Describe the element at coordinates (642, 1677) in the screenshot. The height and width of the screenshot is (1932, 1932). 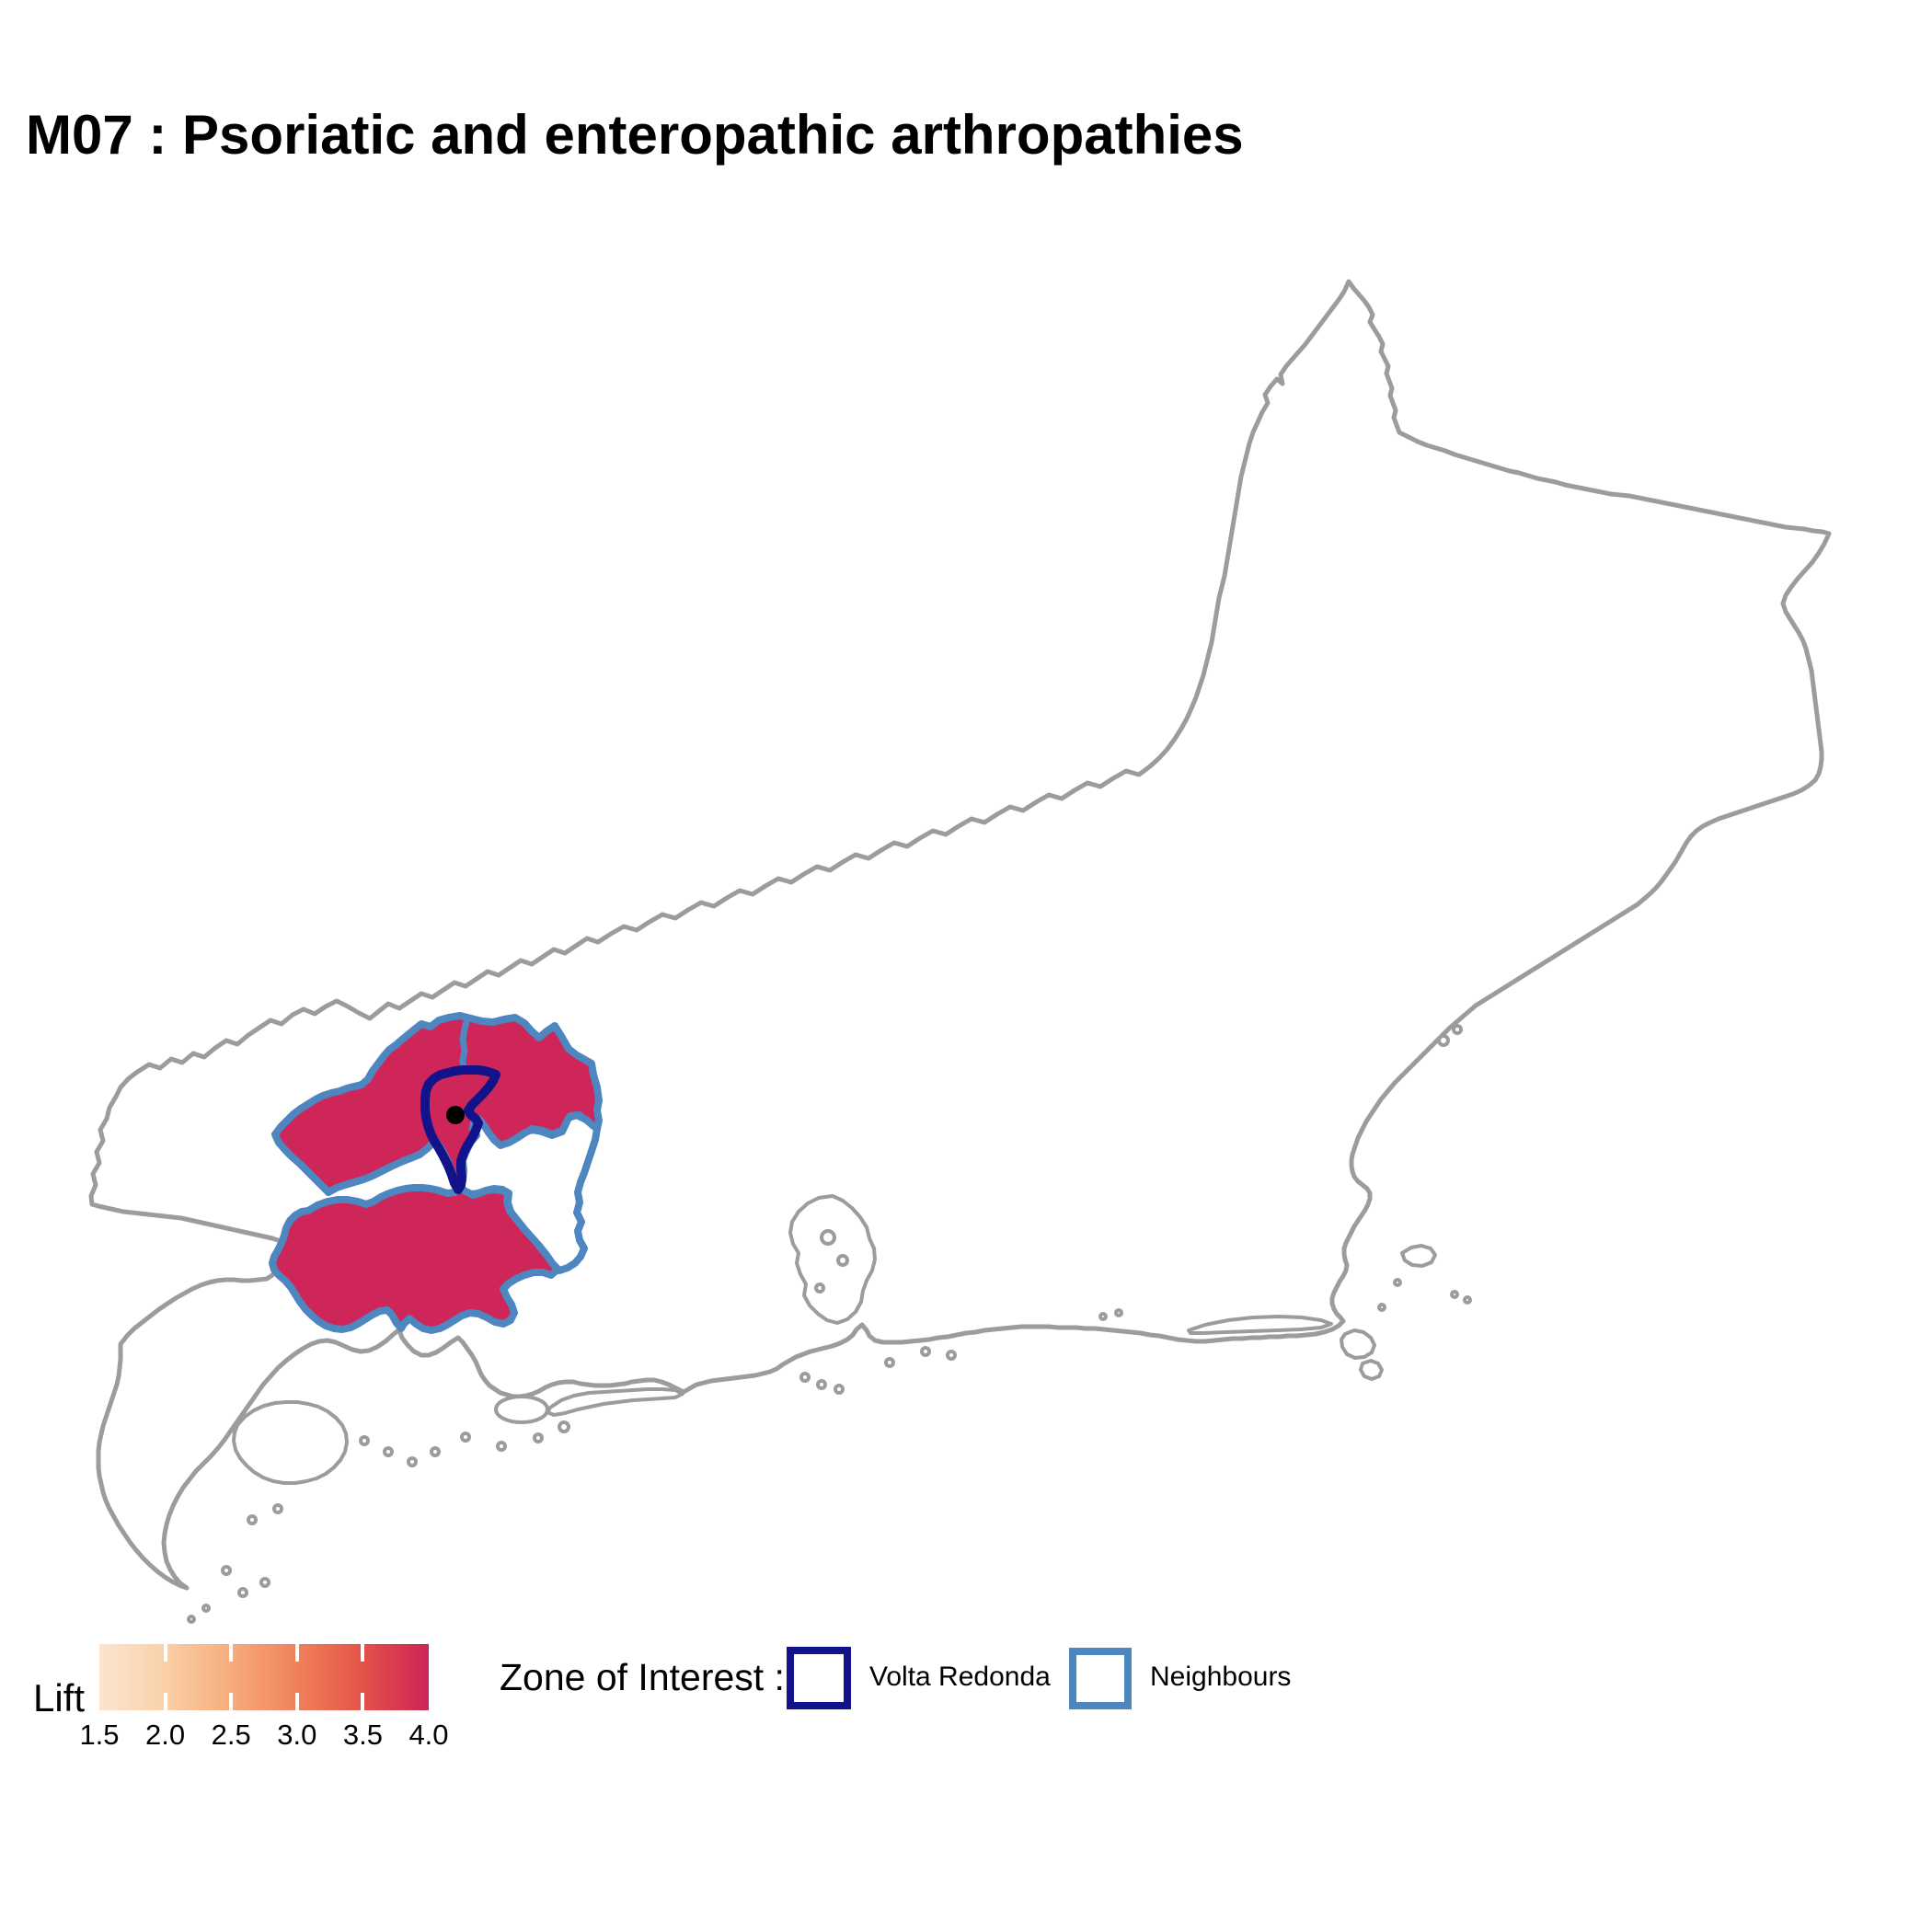
I see `zone-of-interest-legend-title: Zone of Interest :` at that location.